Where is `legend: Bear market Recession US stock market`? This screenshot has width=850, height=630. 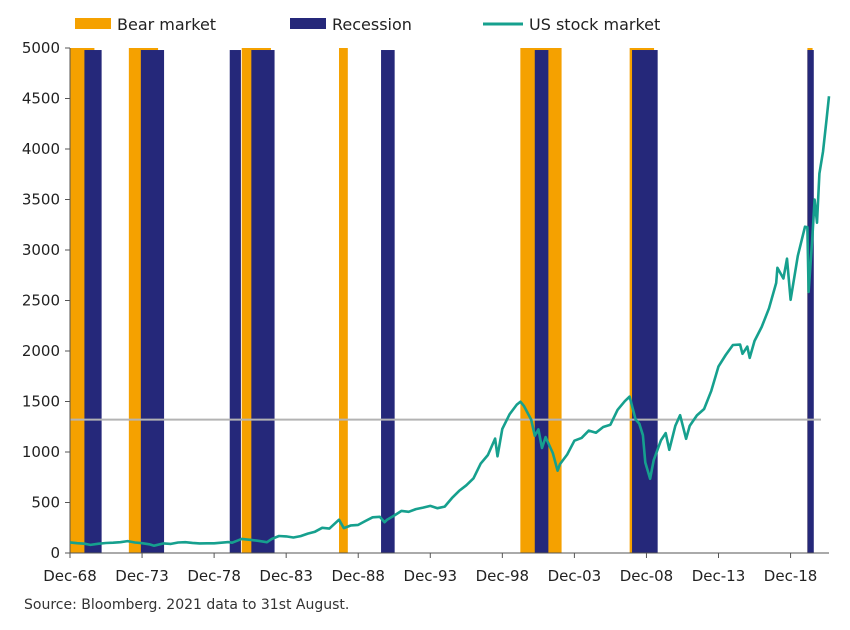 legend: Bear market Recession US stock market is located at coordinates (367, 24).